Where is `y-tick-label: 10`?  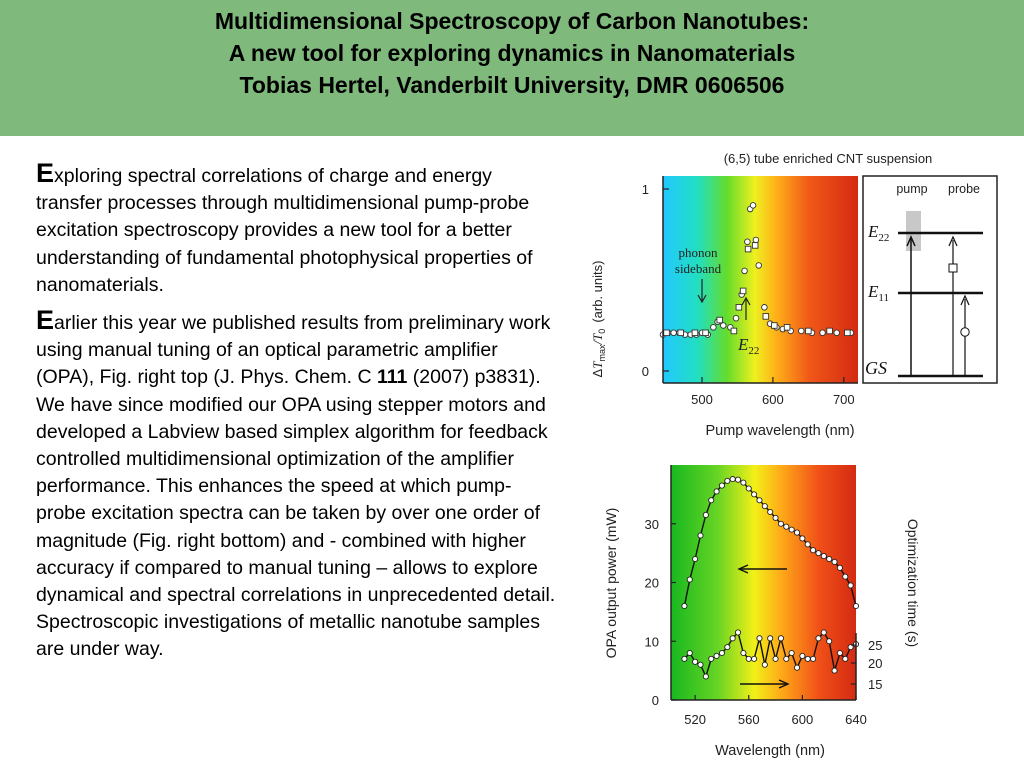
y-tick-label: 10 is located at coordinates (652, 641).